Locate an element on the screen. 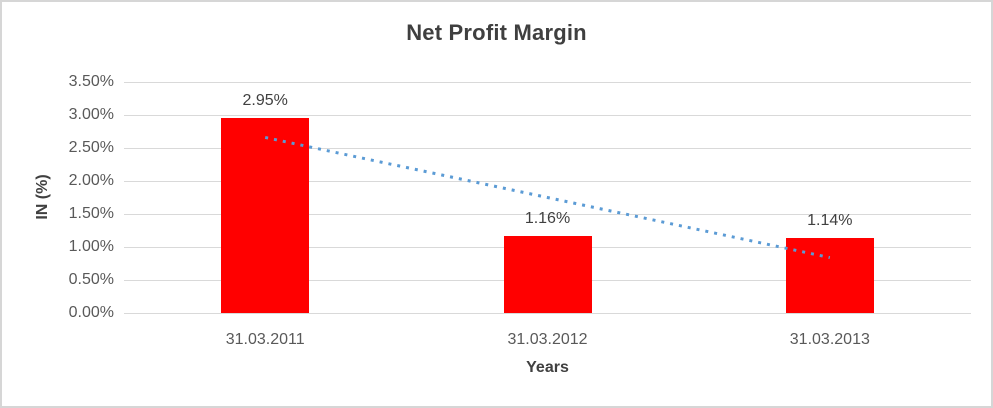  y-axis-tick-label: 1.50% is located at coordinates (91, 213).